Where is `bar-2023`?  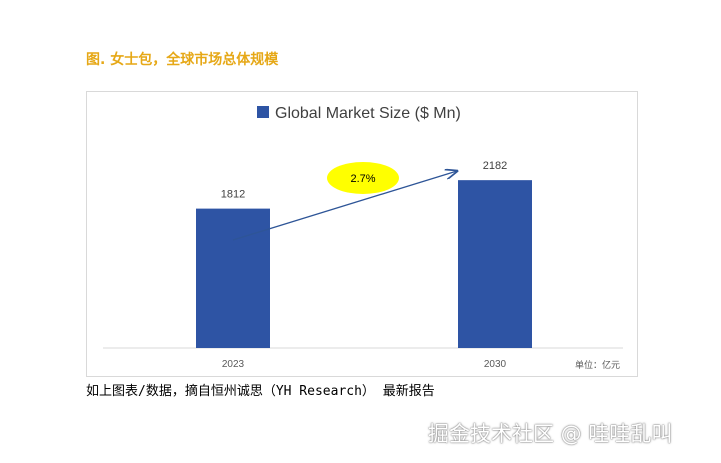 bar-2023 is located at coordinates (233, 278).